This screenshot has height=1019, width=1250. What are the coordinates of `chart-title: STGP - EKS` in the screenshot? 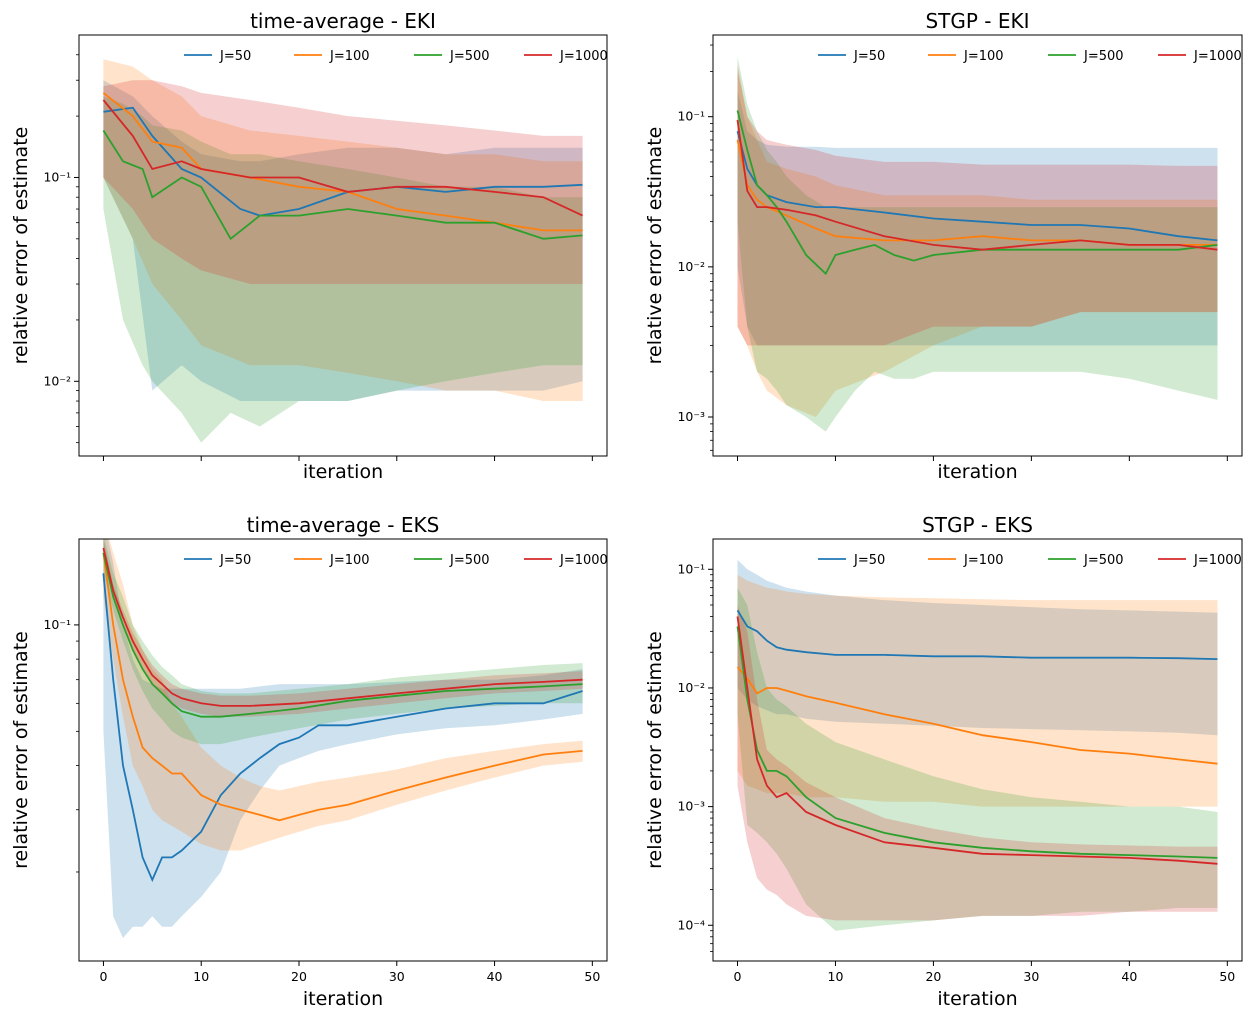 It's located at (977, 525).